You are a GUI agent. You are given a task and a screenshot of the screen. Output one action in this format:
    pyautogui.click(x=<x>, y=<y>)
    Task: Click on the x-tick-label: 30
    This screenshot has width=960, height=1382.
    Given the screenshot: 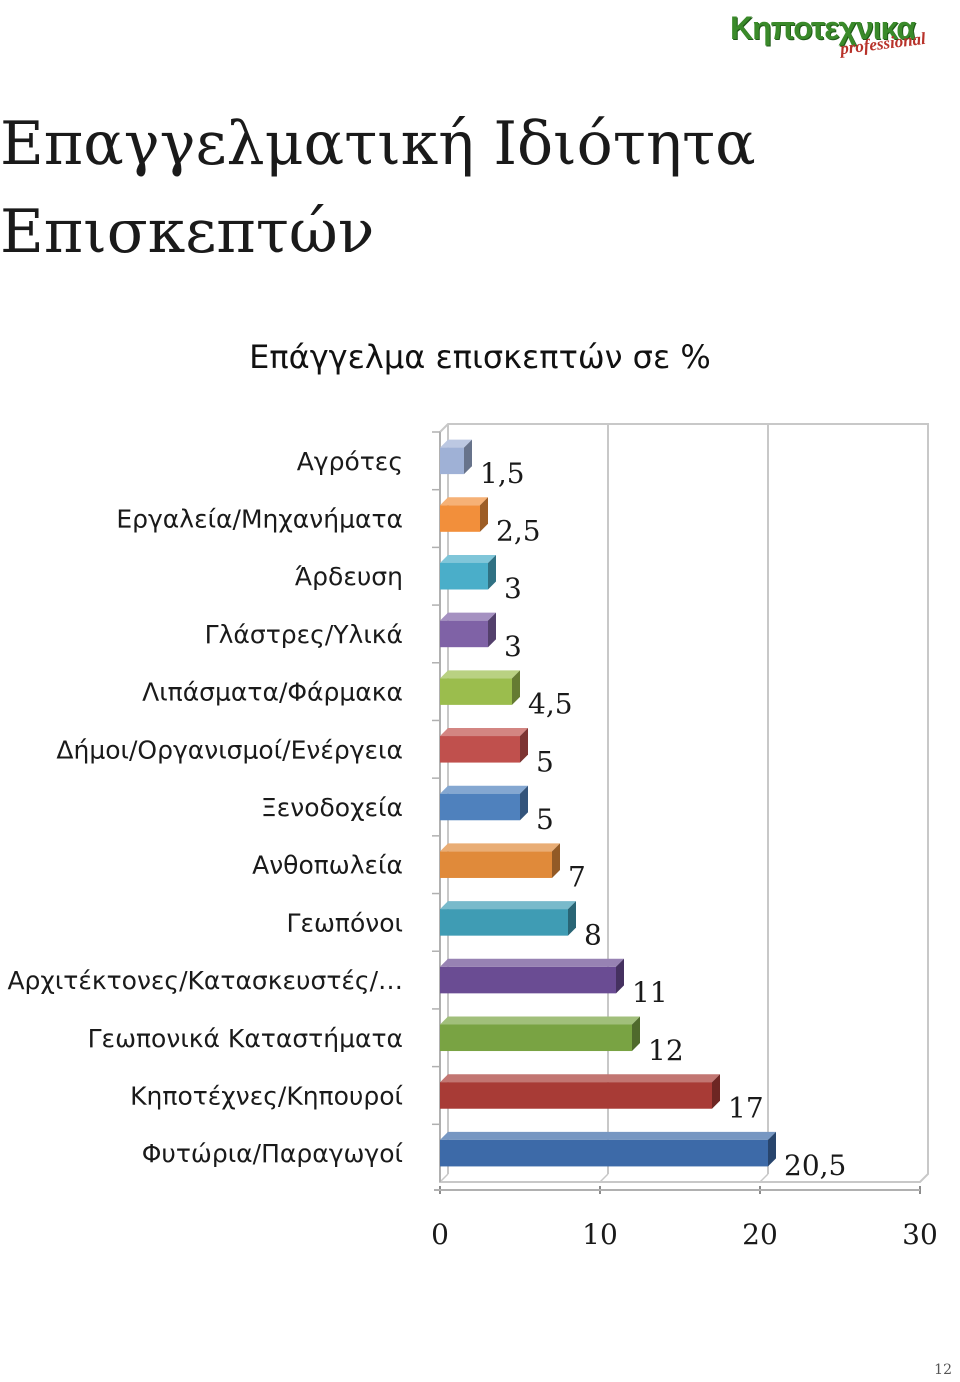 What is the action you would take?
    pyautogui.click(x=920, y=1234)
    